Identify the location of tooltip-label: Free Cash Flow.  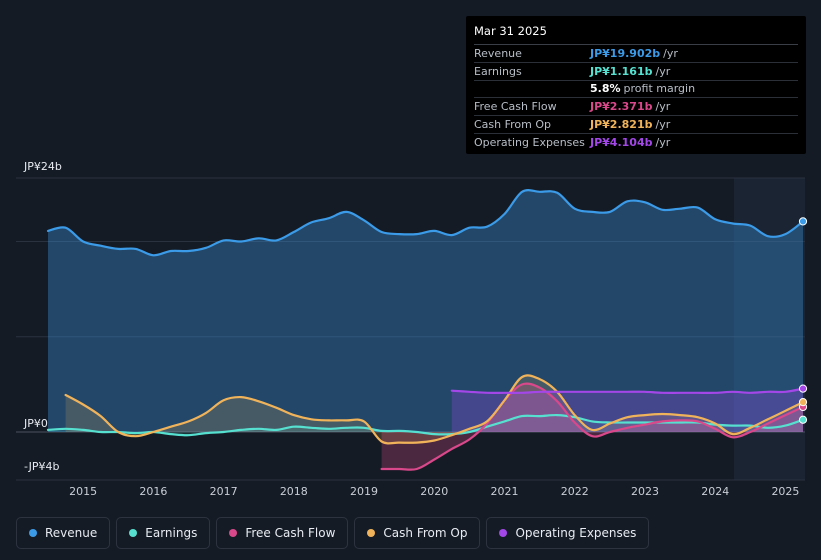
(515, 107).